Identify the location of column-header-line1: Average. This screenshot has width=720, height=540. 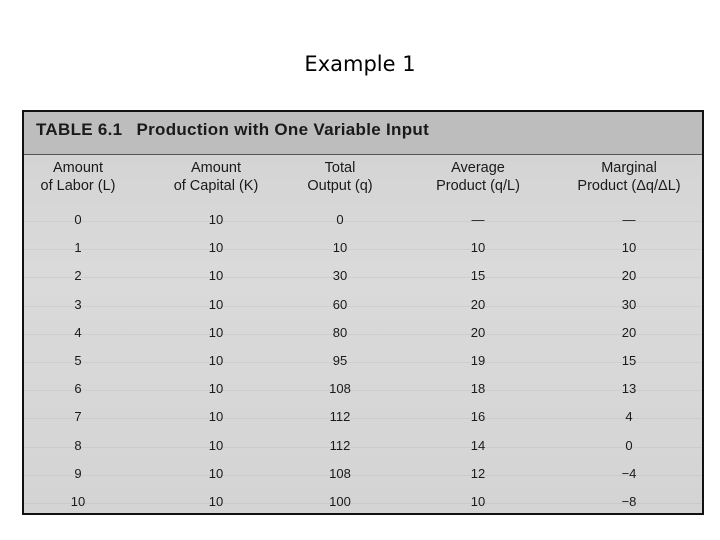
(478, 168).